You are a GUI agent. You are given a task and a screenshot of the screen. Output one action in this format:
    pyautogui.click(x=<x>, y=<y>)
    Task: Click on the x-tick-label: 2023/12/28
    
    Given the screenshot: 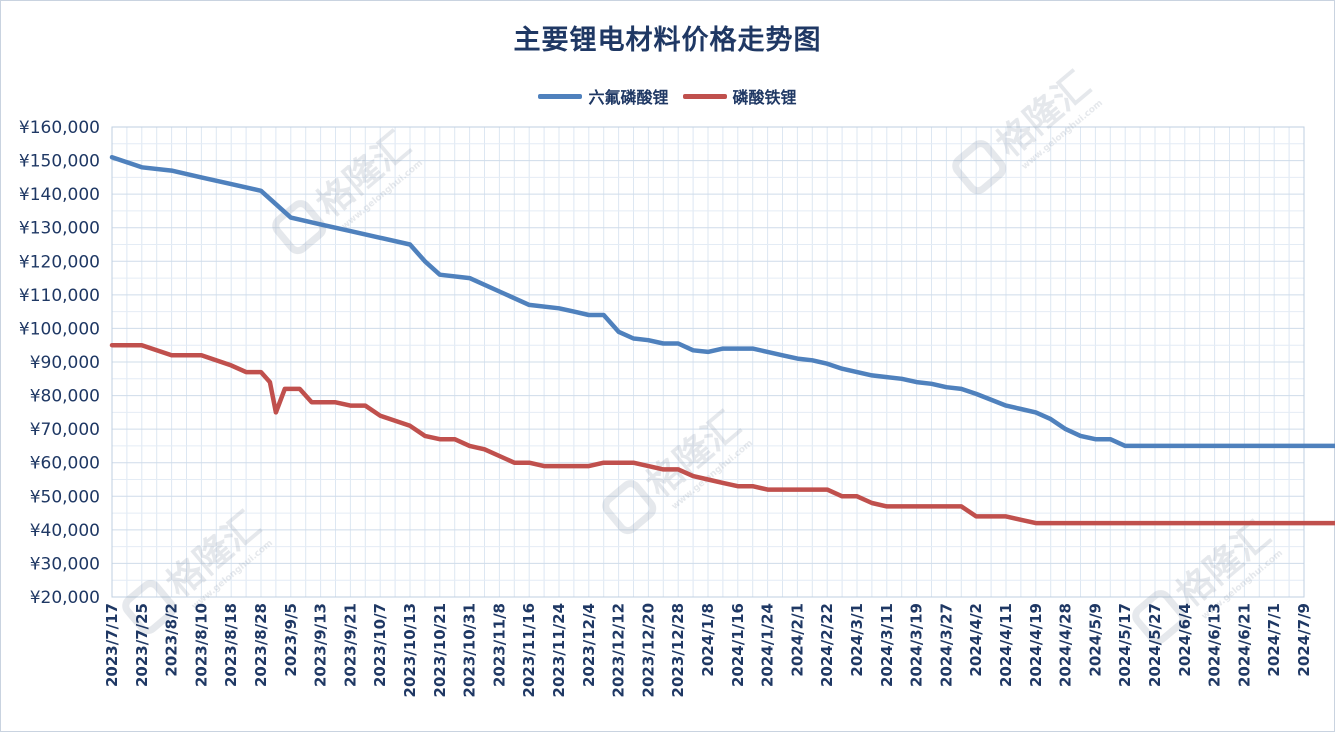 What is the action you would take?
    pyautogui.click(x=678, y=650)
    